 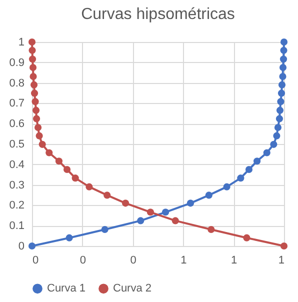 I want to click on legend-label: Curva 1, so click(x=66, y=288).